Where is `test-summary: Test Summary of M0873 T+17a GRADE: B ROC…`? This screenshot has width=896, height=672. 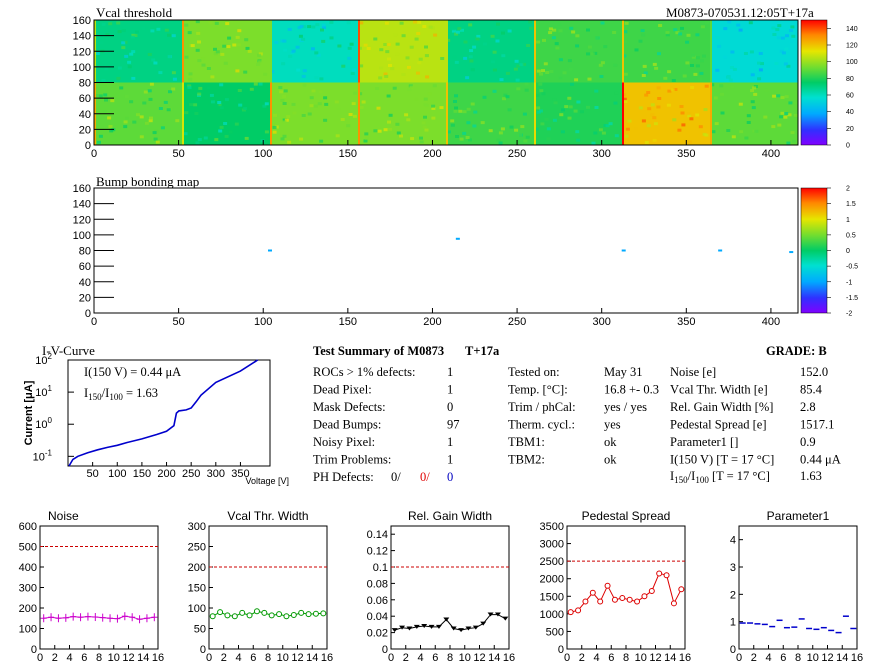 test-summary: Test Summary of M0873 T+17a GRADE: B ROC… is located at coordinates (577, 414).